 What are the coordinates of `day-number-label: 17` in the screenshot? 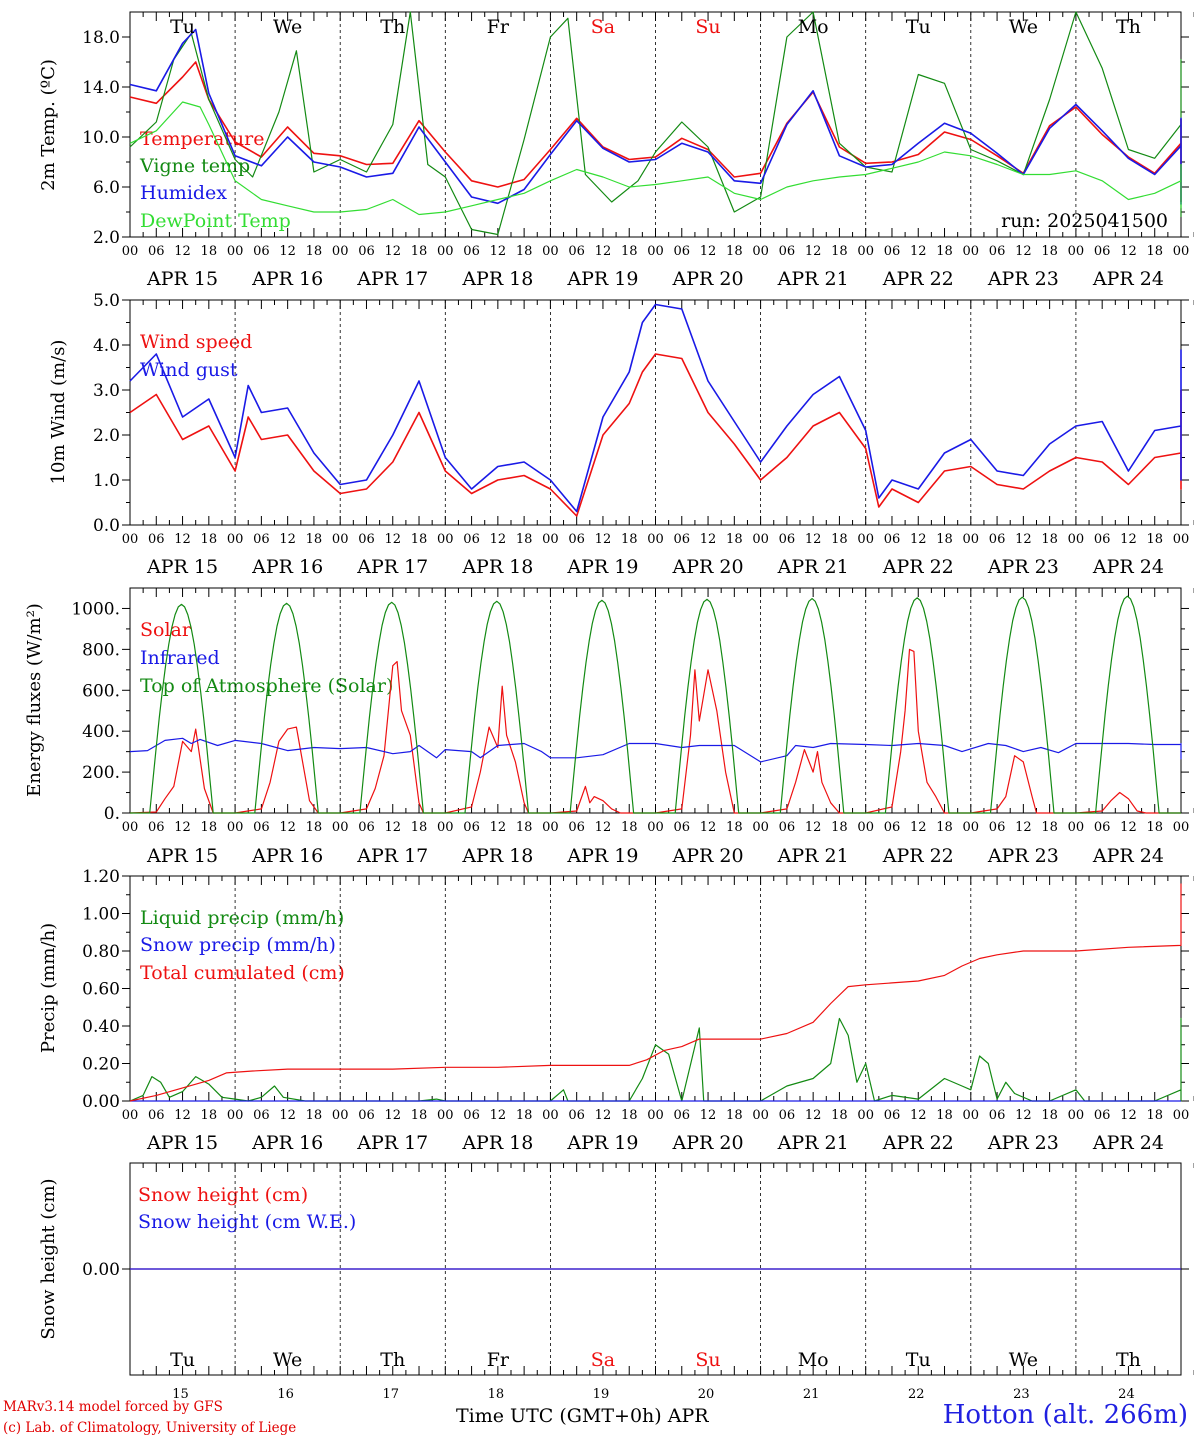 It's located at (390, 1394).